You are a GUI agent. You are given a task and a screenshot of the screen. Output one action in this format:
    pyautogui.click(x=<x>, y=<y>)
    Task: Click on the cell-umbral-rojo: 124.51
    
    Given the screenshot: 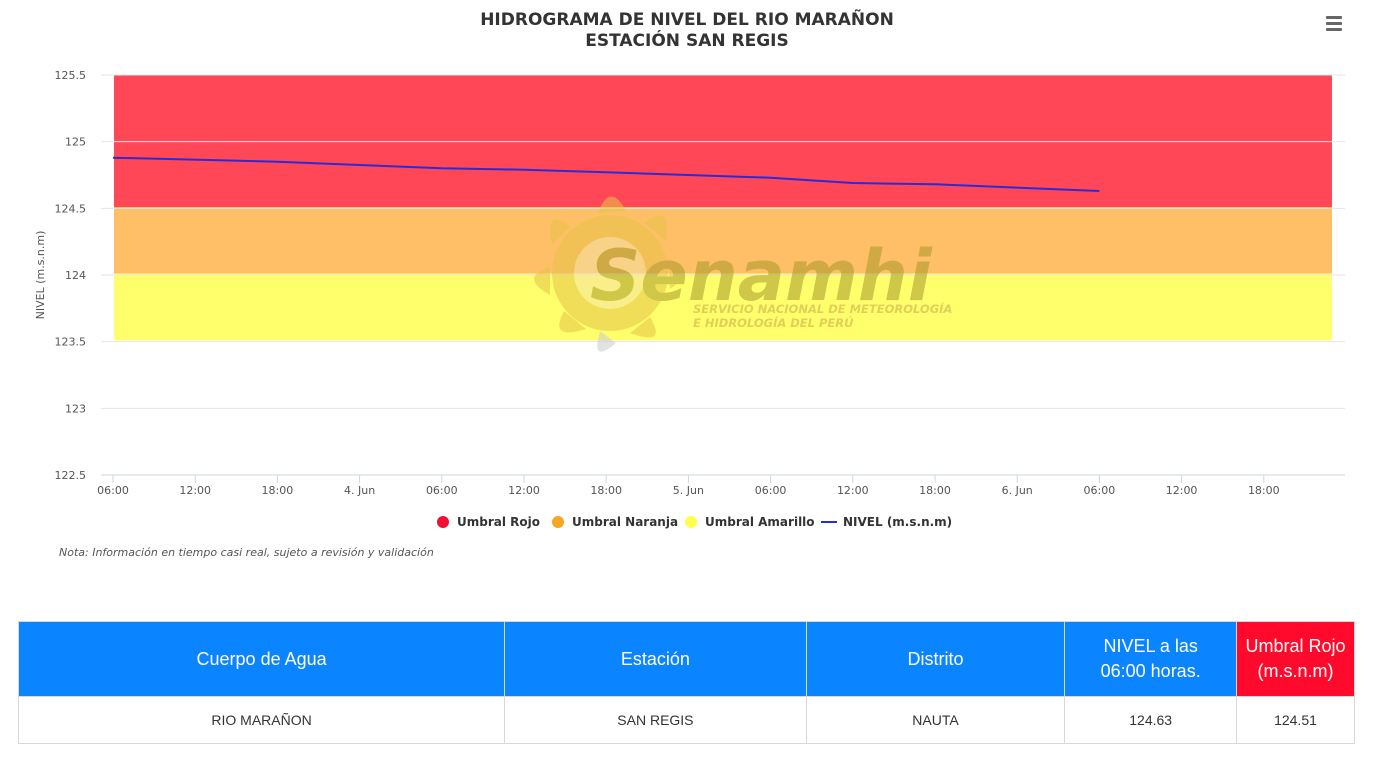 What is the action you would take?
    pyautogui.click(x=1295, y=720)
    